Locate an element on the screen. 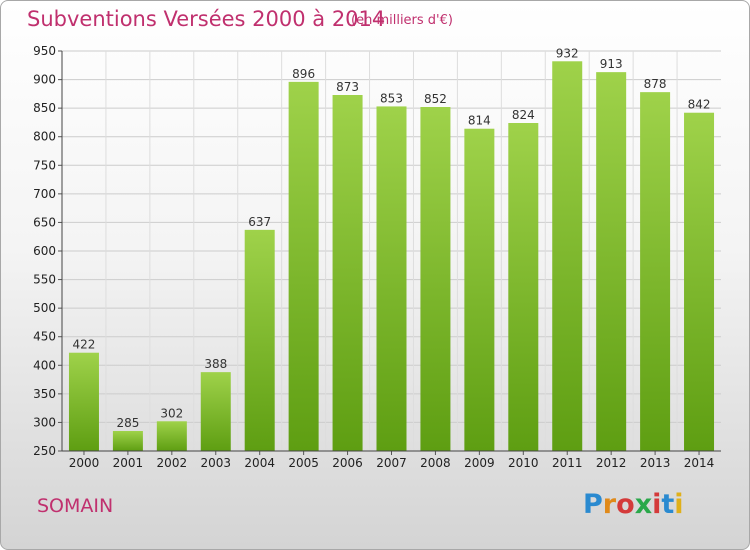 The width and height of the screenshot is (750, 550). x-tick-label: 2005 is located at coordinates (303, 463).